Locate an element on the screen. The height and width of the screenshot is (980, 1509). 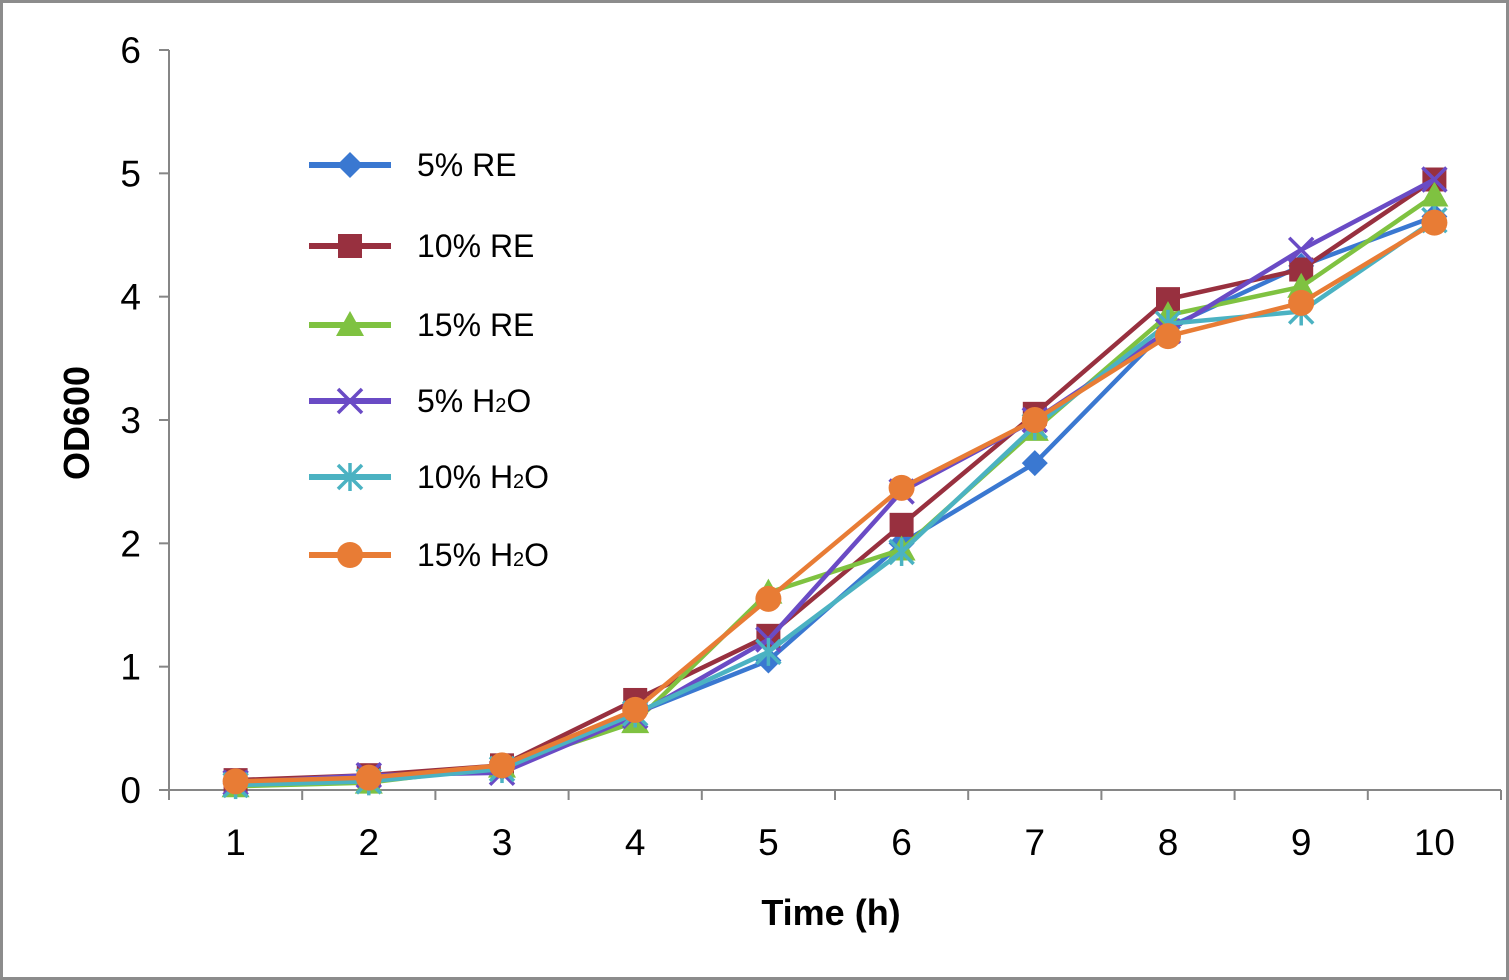
y-tick-label: 4 is located at coordinates (130, 297).